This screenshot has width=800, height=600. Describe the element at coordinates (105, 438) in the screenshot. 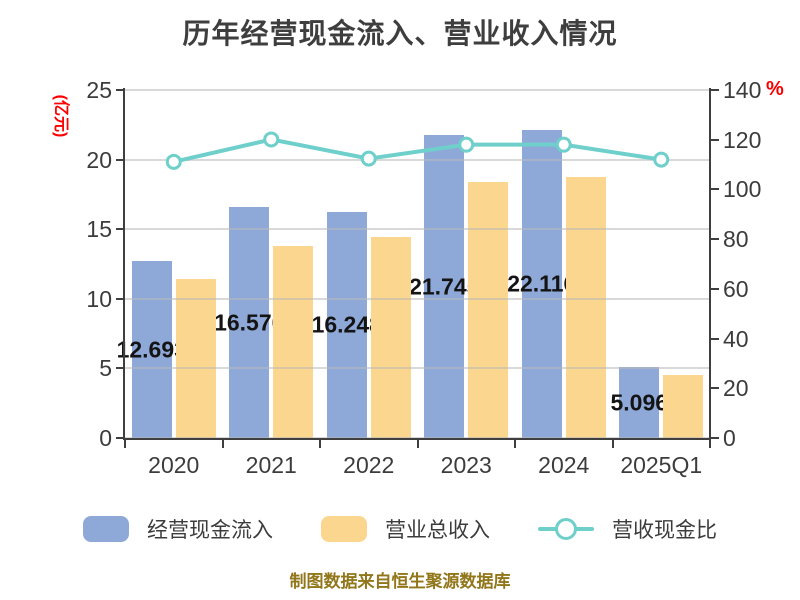

I see `y-tick-label-left: 0` at that location.